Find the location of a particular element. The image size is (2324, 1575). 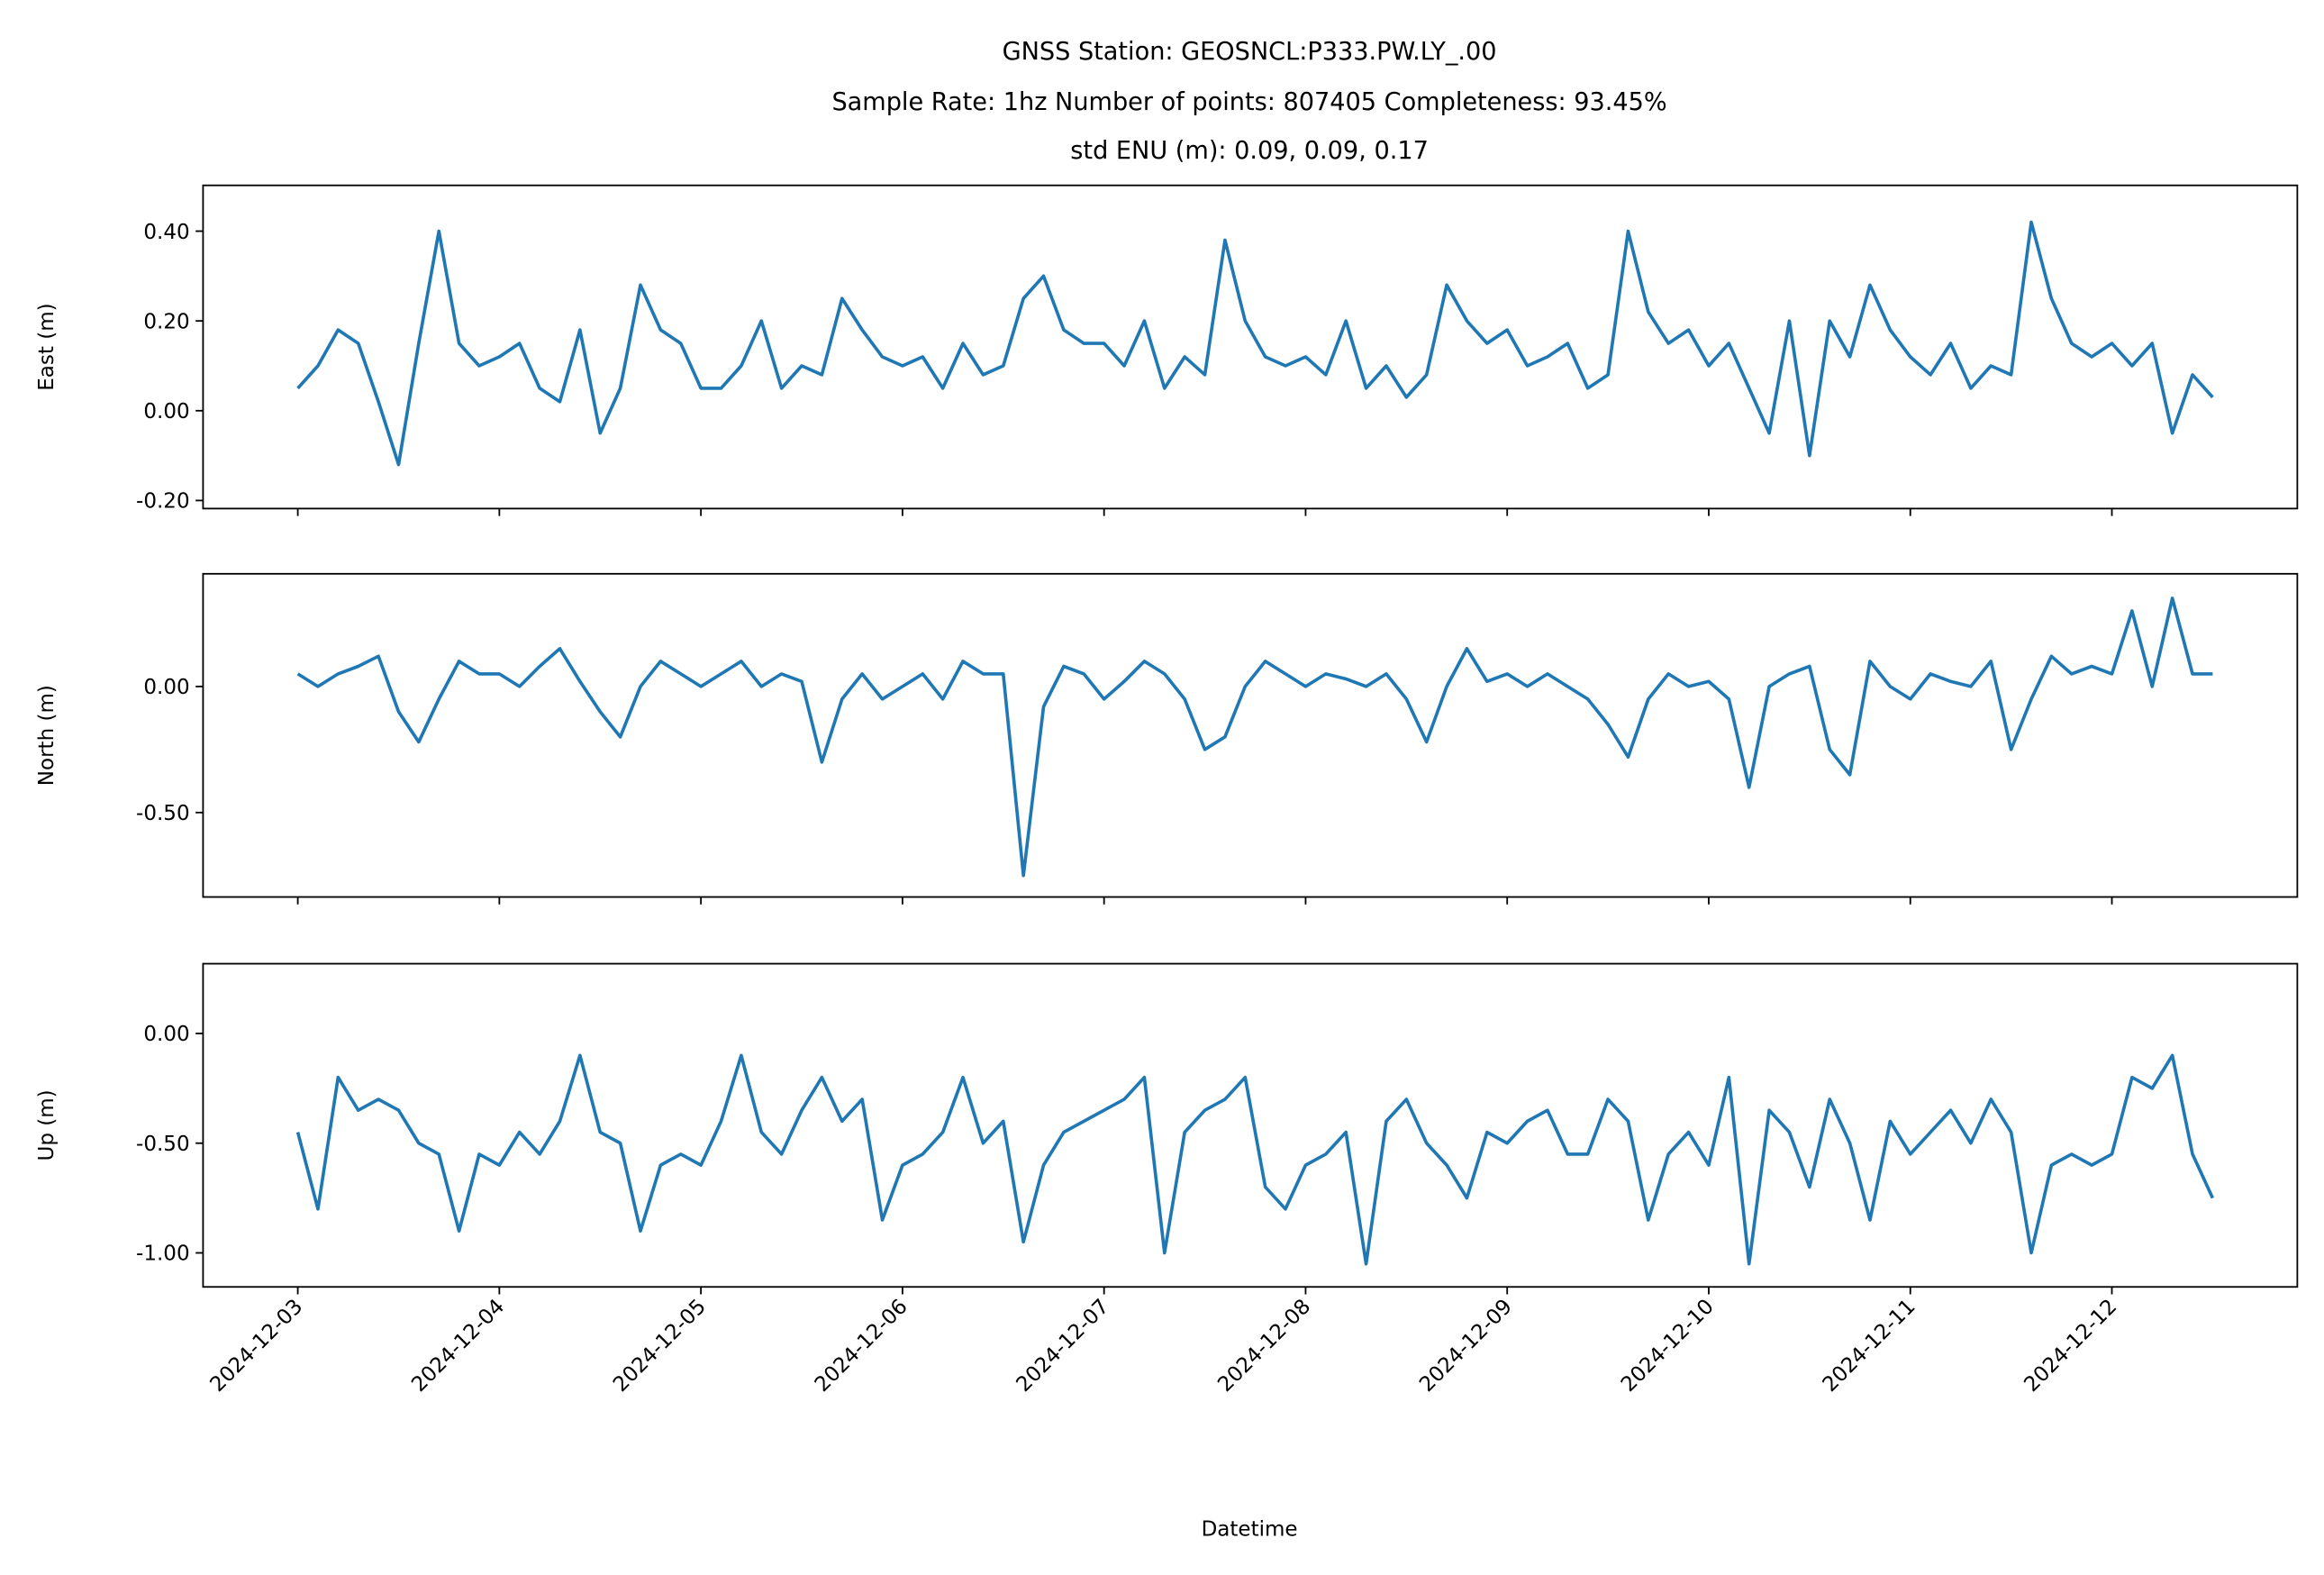

x-tick-label: 2024-12-10 is located at coordinates (1668, 1346).